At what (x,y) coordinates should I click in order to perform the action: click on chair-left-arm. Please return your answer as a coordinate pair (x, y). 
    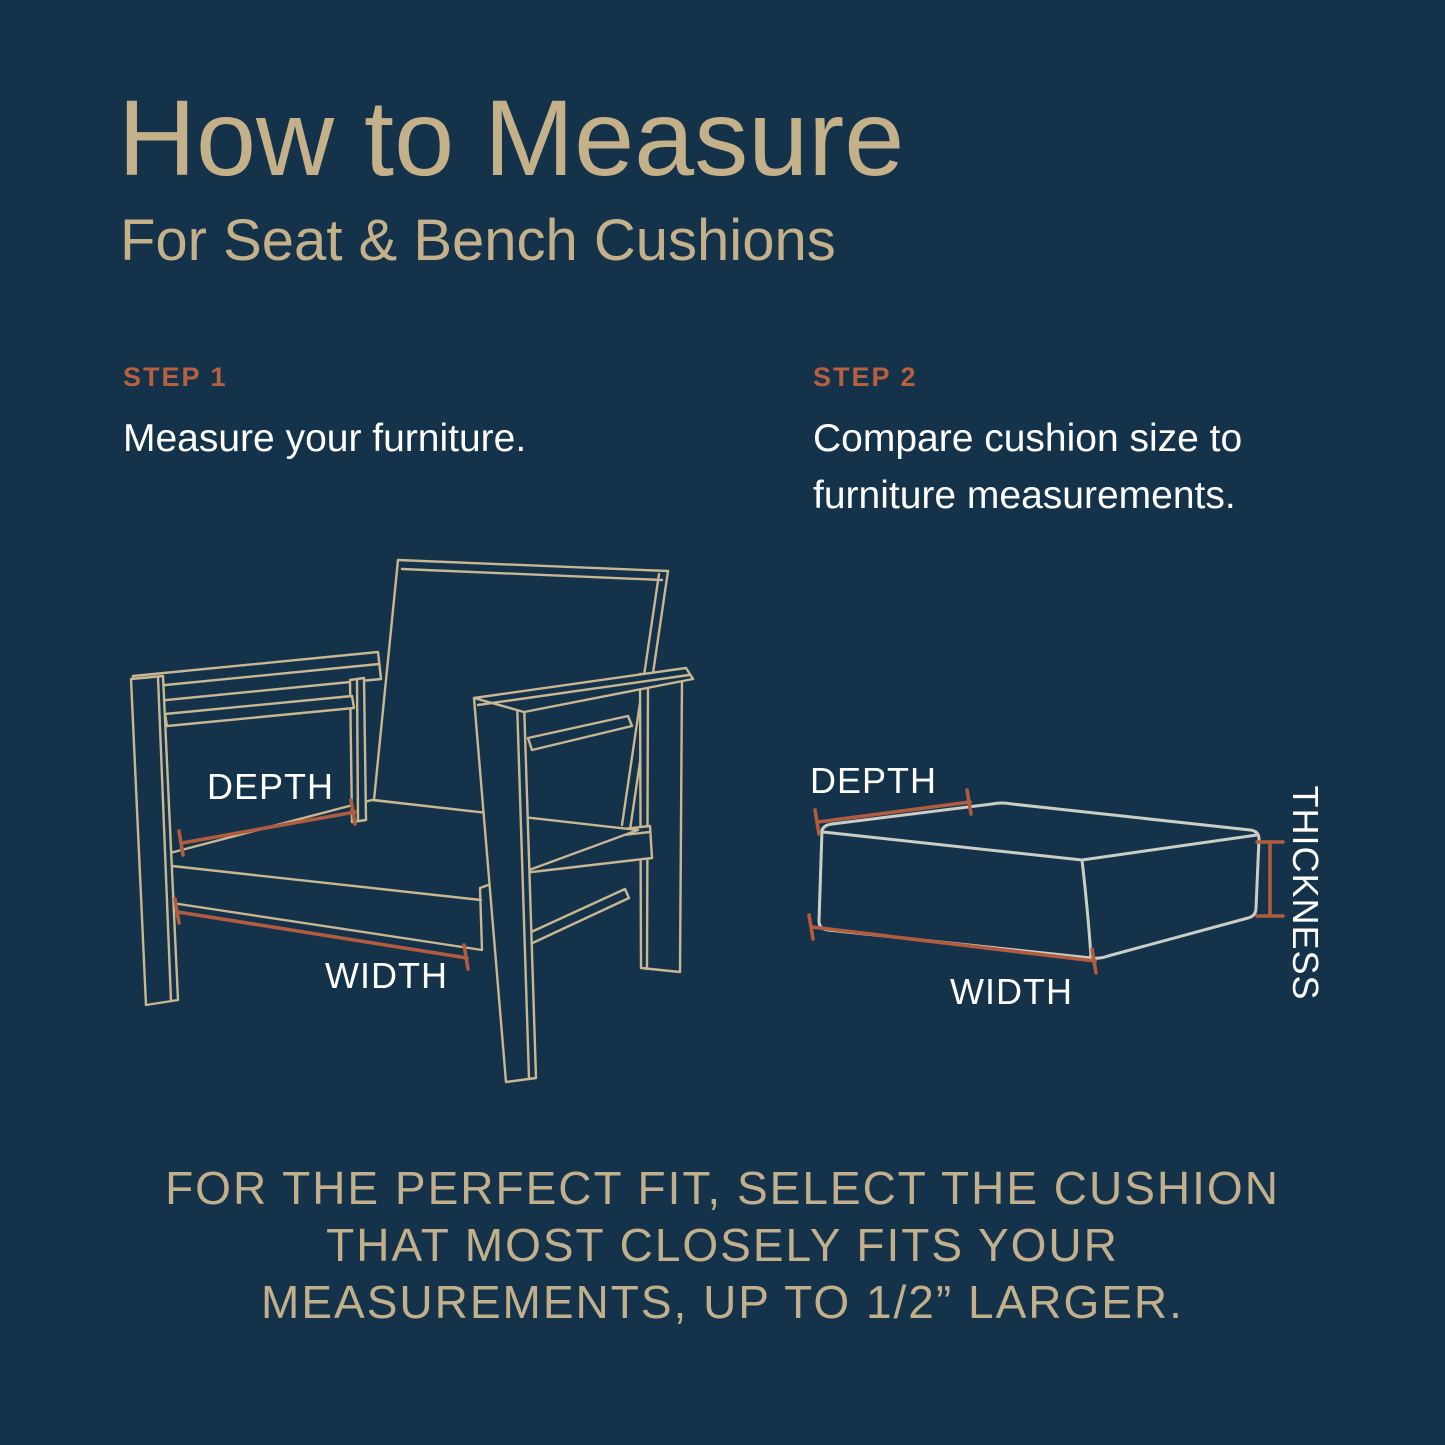
    Looking at the image, I should click on (257, 677).